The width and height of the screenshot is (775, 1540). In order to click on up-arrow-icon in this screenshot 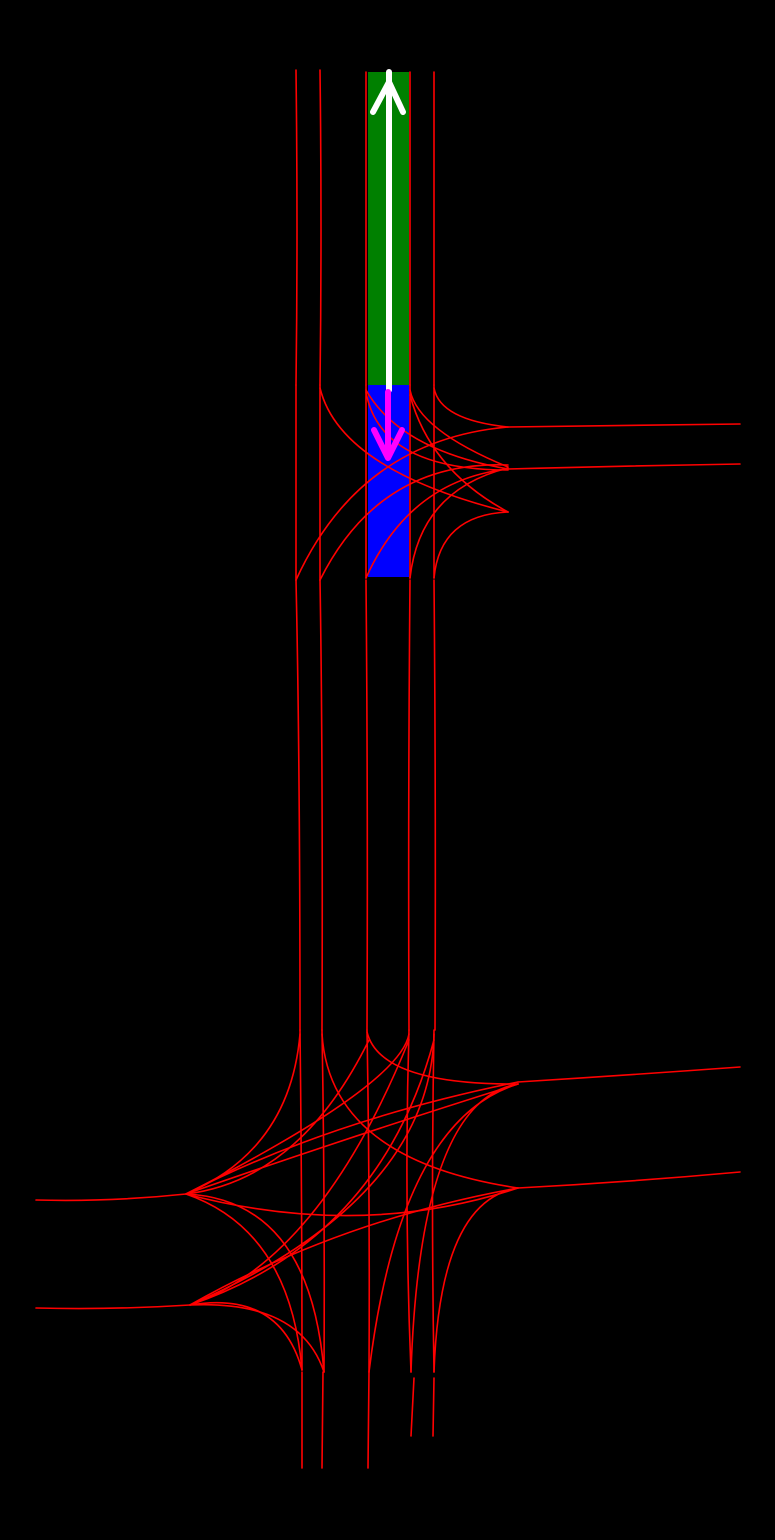, I will do `click(388, 231)`.